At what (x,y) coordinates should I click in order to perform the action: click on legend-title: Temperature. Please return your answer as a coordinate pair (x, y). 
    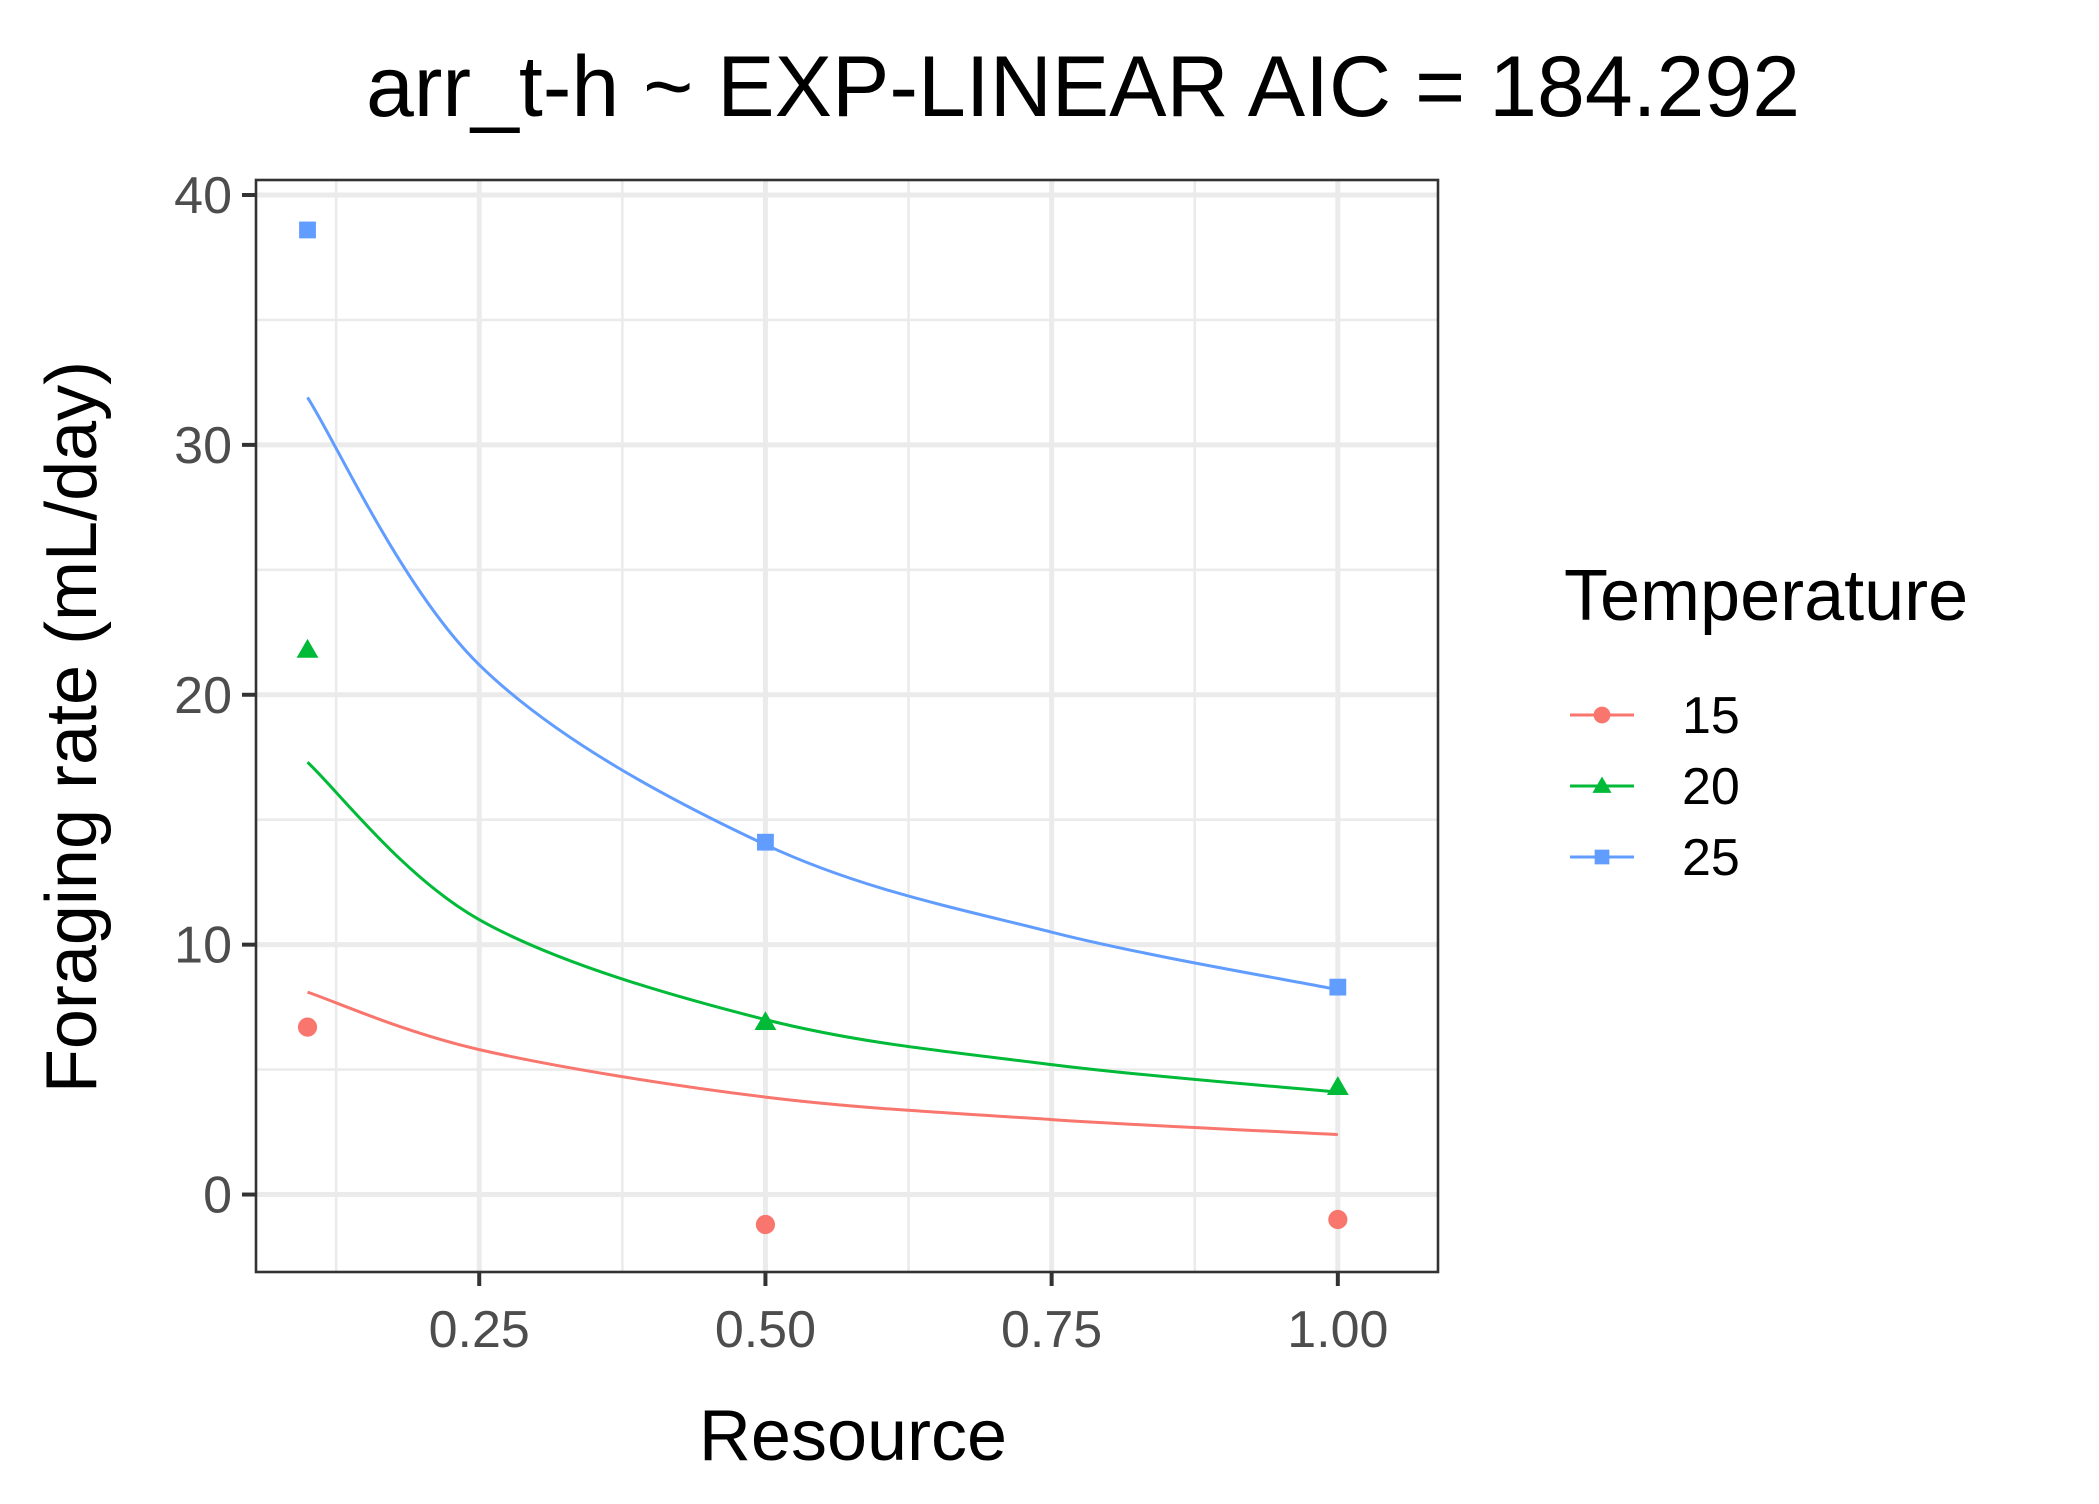
    Looking at the image, I should click on (1766, 596).